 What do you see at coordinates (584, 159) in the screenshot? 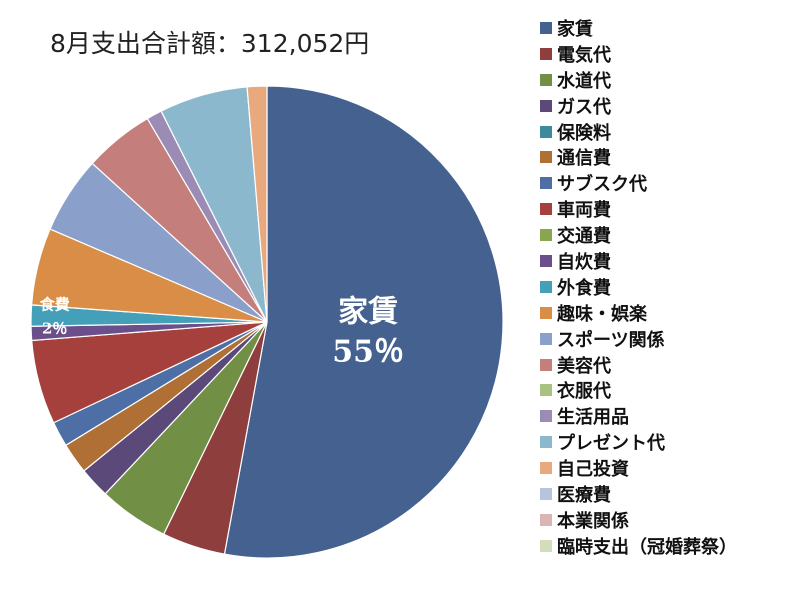
I see `legend-label: 通信費` at bounding box center [584, 159].